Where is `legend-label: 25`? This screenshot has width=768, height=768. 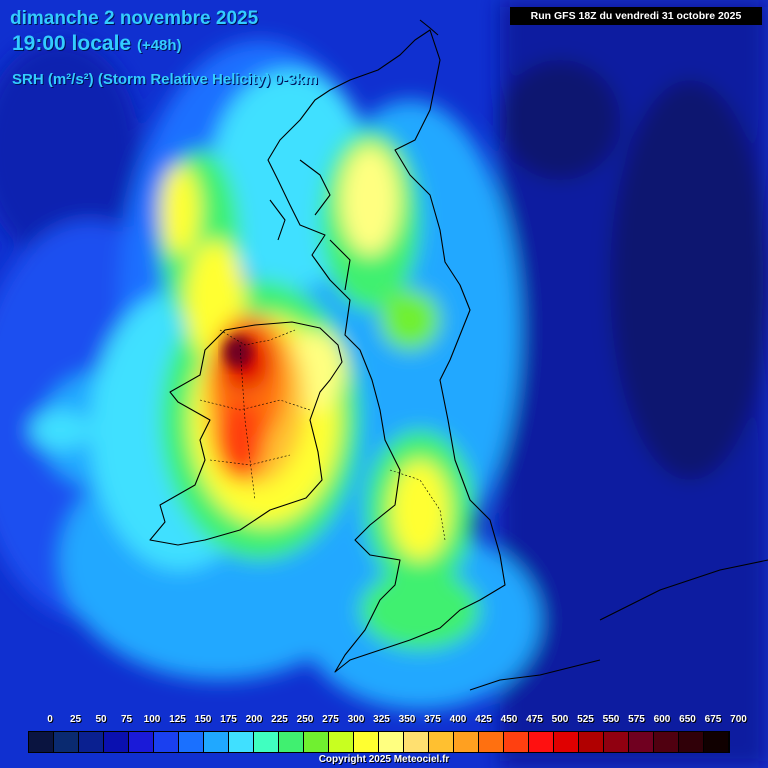 legend-label: 25 is located at coordinates (75, 719).